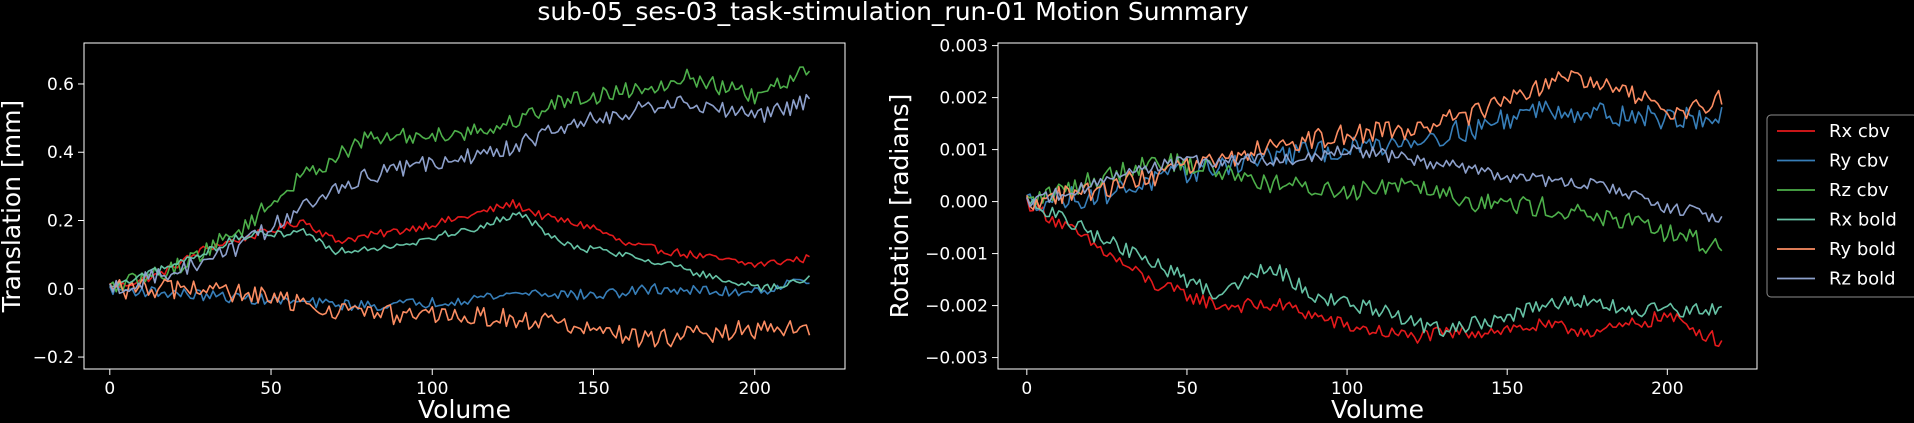 The image size is (1914, 423). What do you see at coordinates (1840, 206) in the screenshot?
I see `legend: Rx cbv Ry cbv Rz cbv Rx bold Ry bold Rz bold` at bounding box center [1840, 206].